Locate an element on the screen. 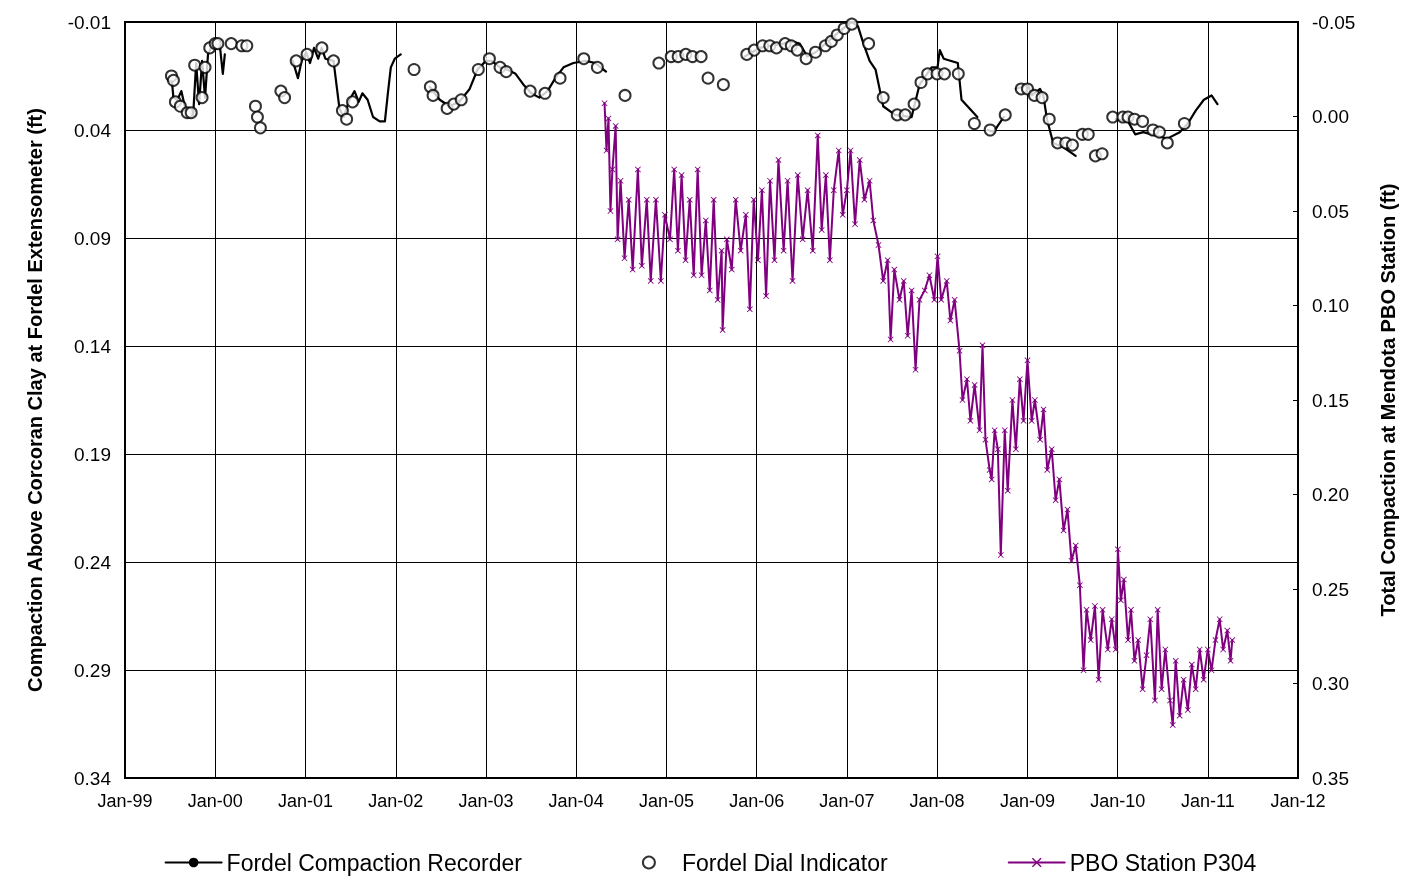  x-tick-label: Jan-03 is located at coordinates (486, 801).